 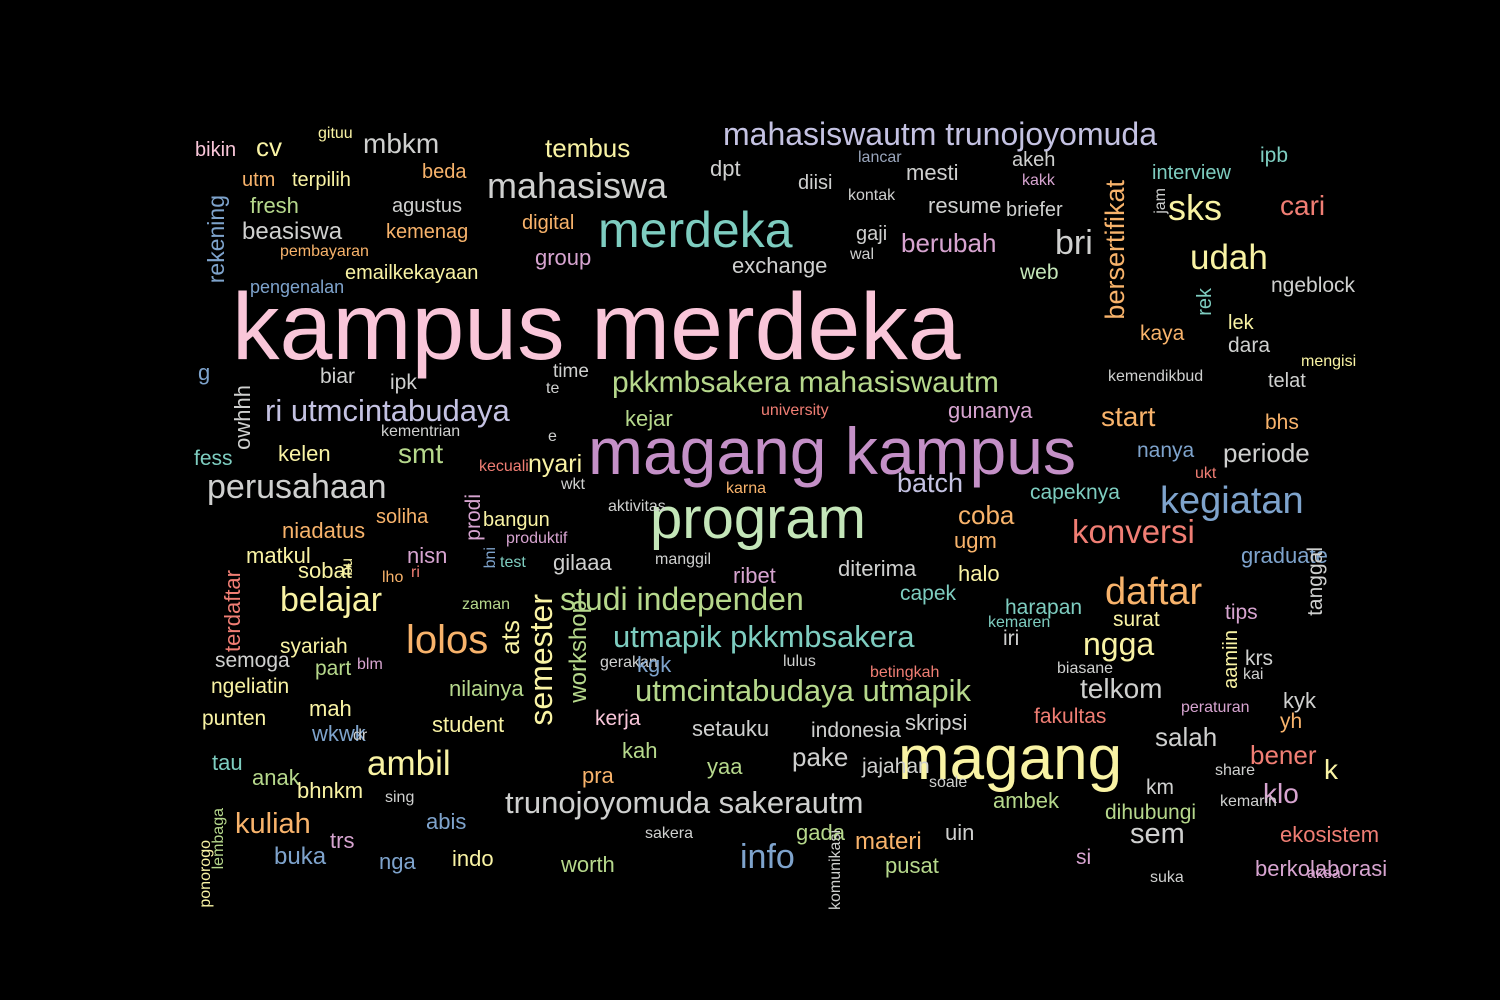 I want to click on word: yh, so click(x=1291, y=721).